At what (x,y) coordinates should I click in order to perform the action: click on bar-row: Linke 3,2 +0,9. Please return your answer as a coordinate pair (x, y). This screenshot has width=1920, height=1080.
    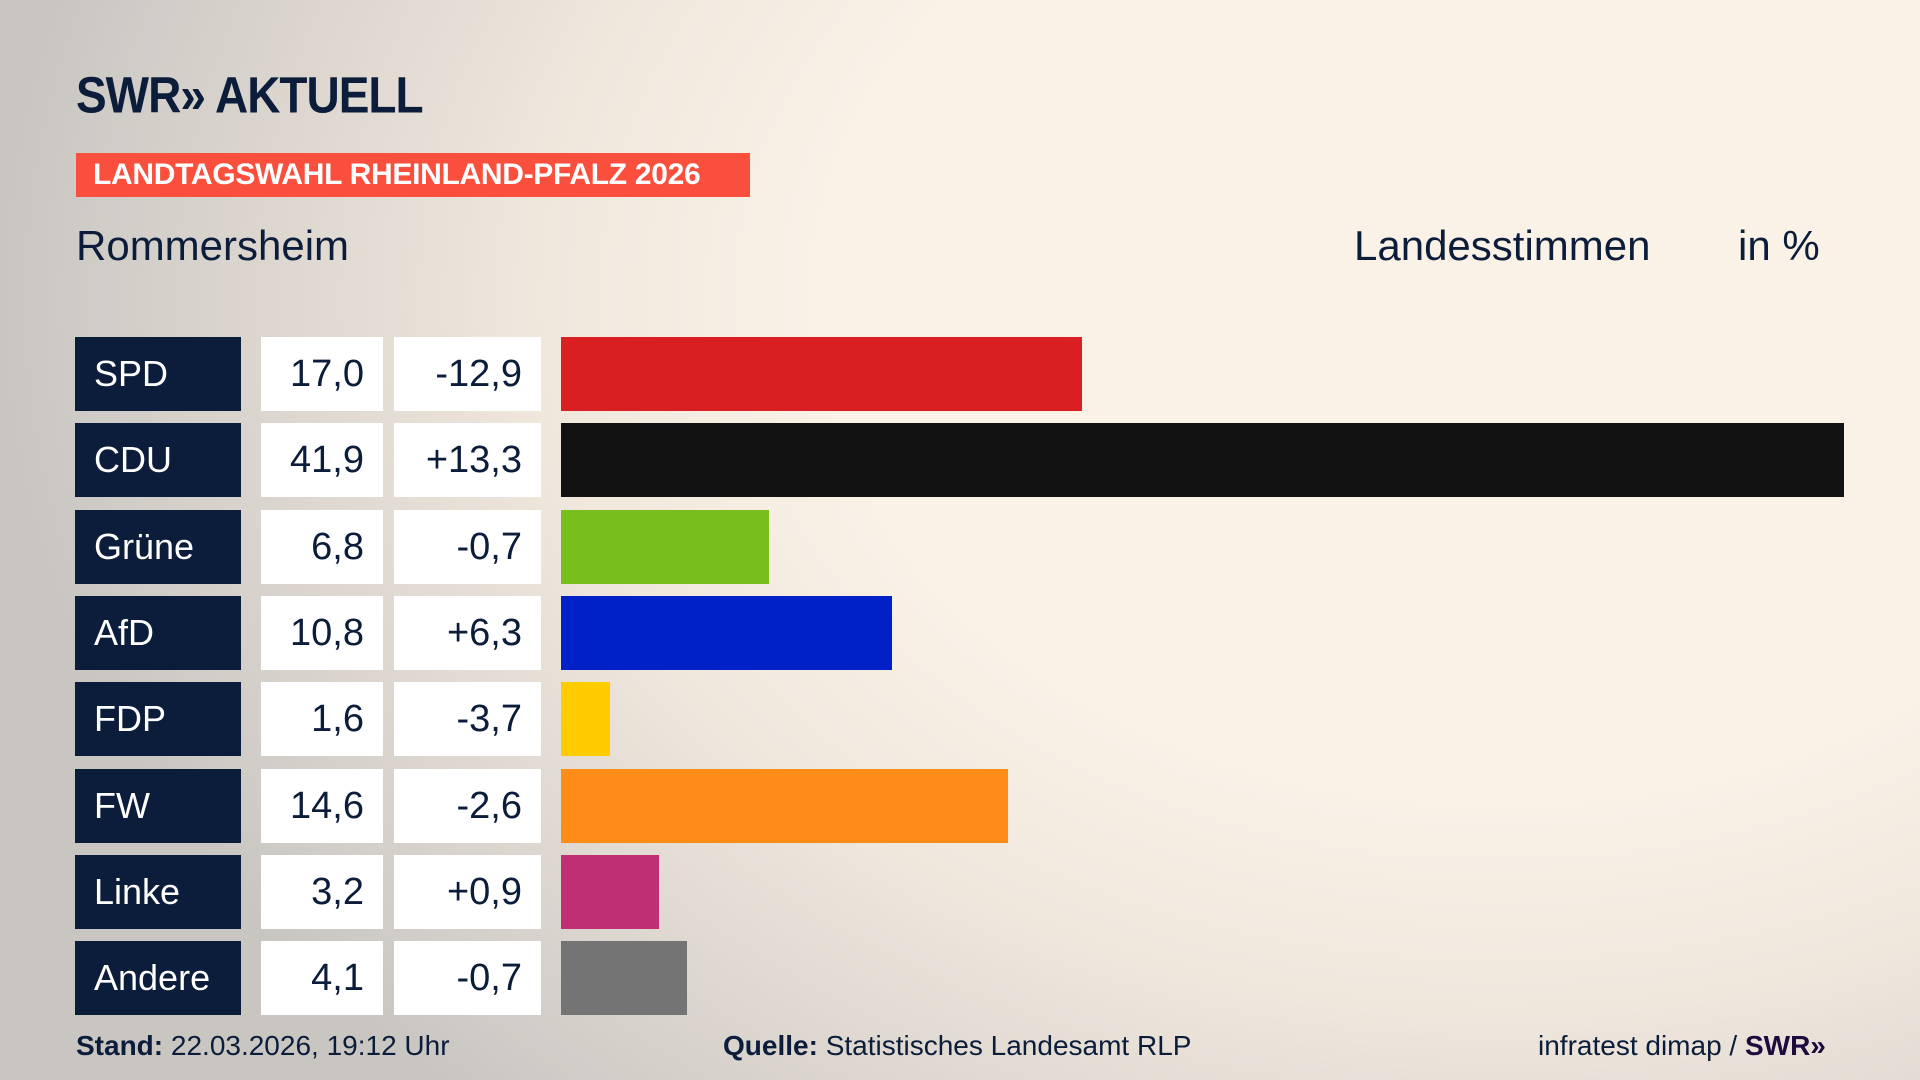
    Looking at the image, I should click on (960, 891).